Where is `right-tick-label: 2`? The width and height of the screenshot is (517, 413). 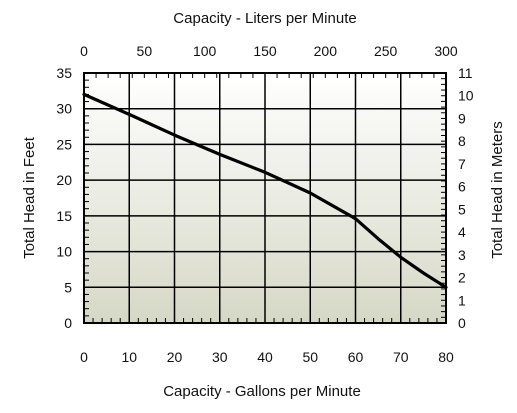 right-tick-label: 2 is located at coordinates (462, 278).